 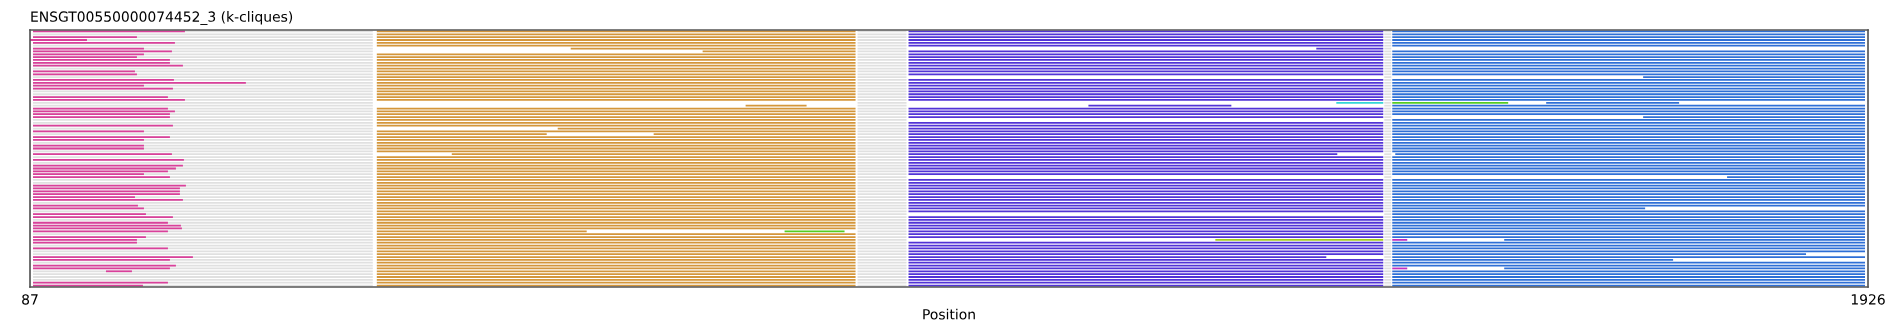 What do you see at coordinates (30, 299) in the screenshot?
I see `x-tick-label: 87` at bounding box center [30, 299].